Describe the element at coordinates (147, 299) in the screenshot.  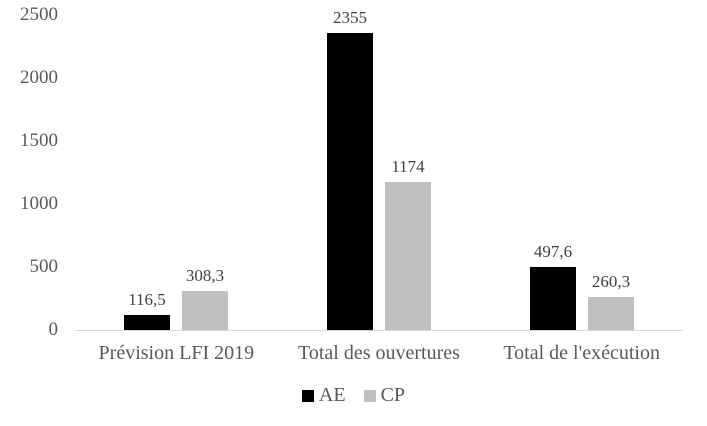
I see `value-label-ae-0: 116,5` at that location.